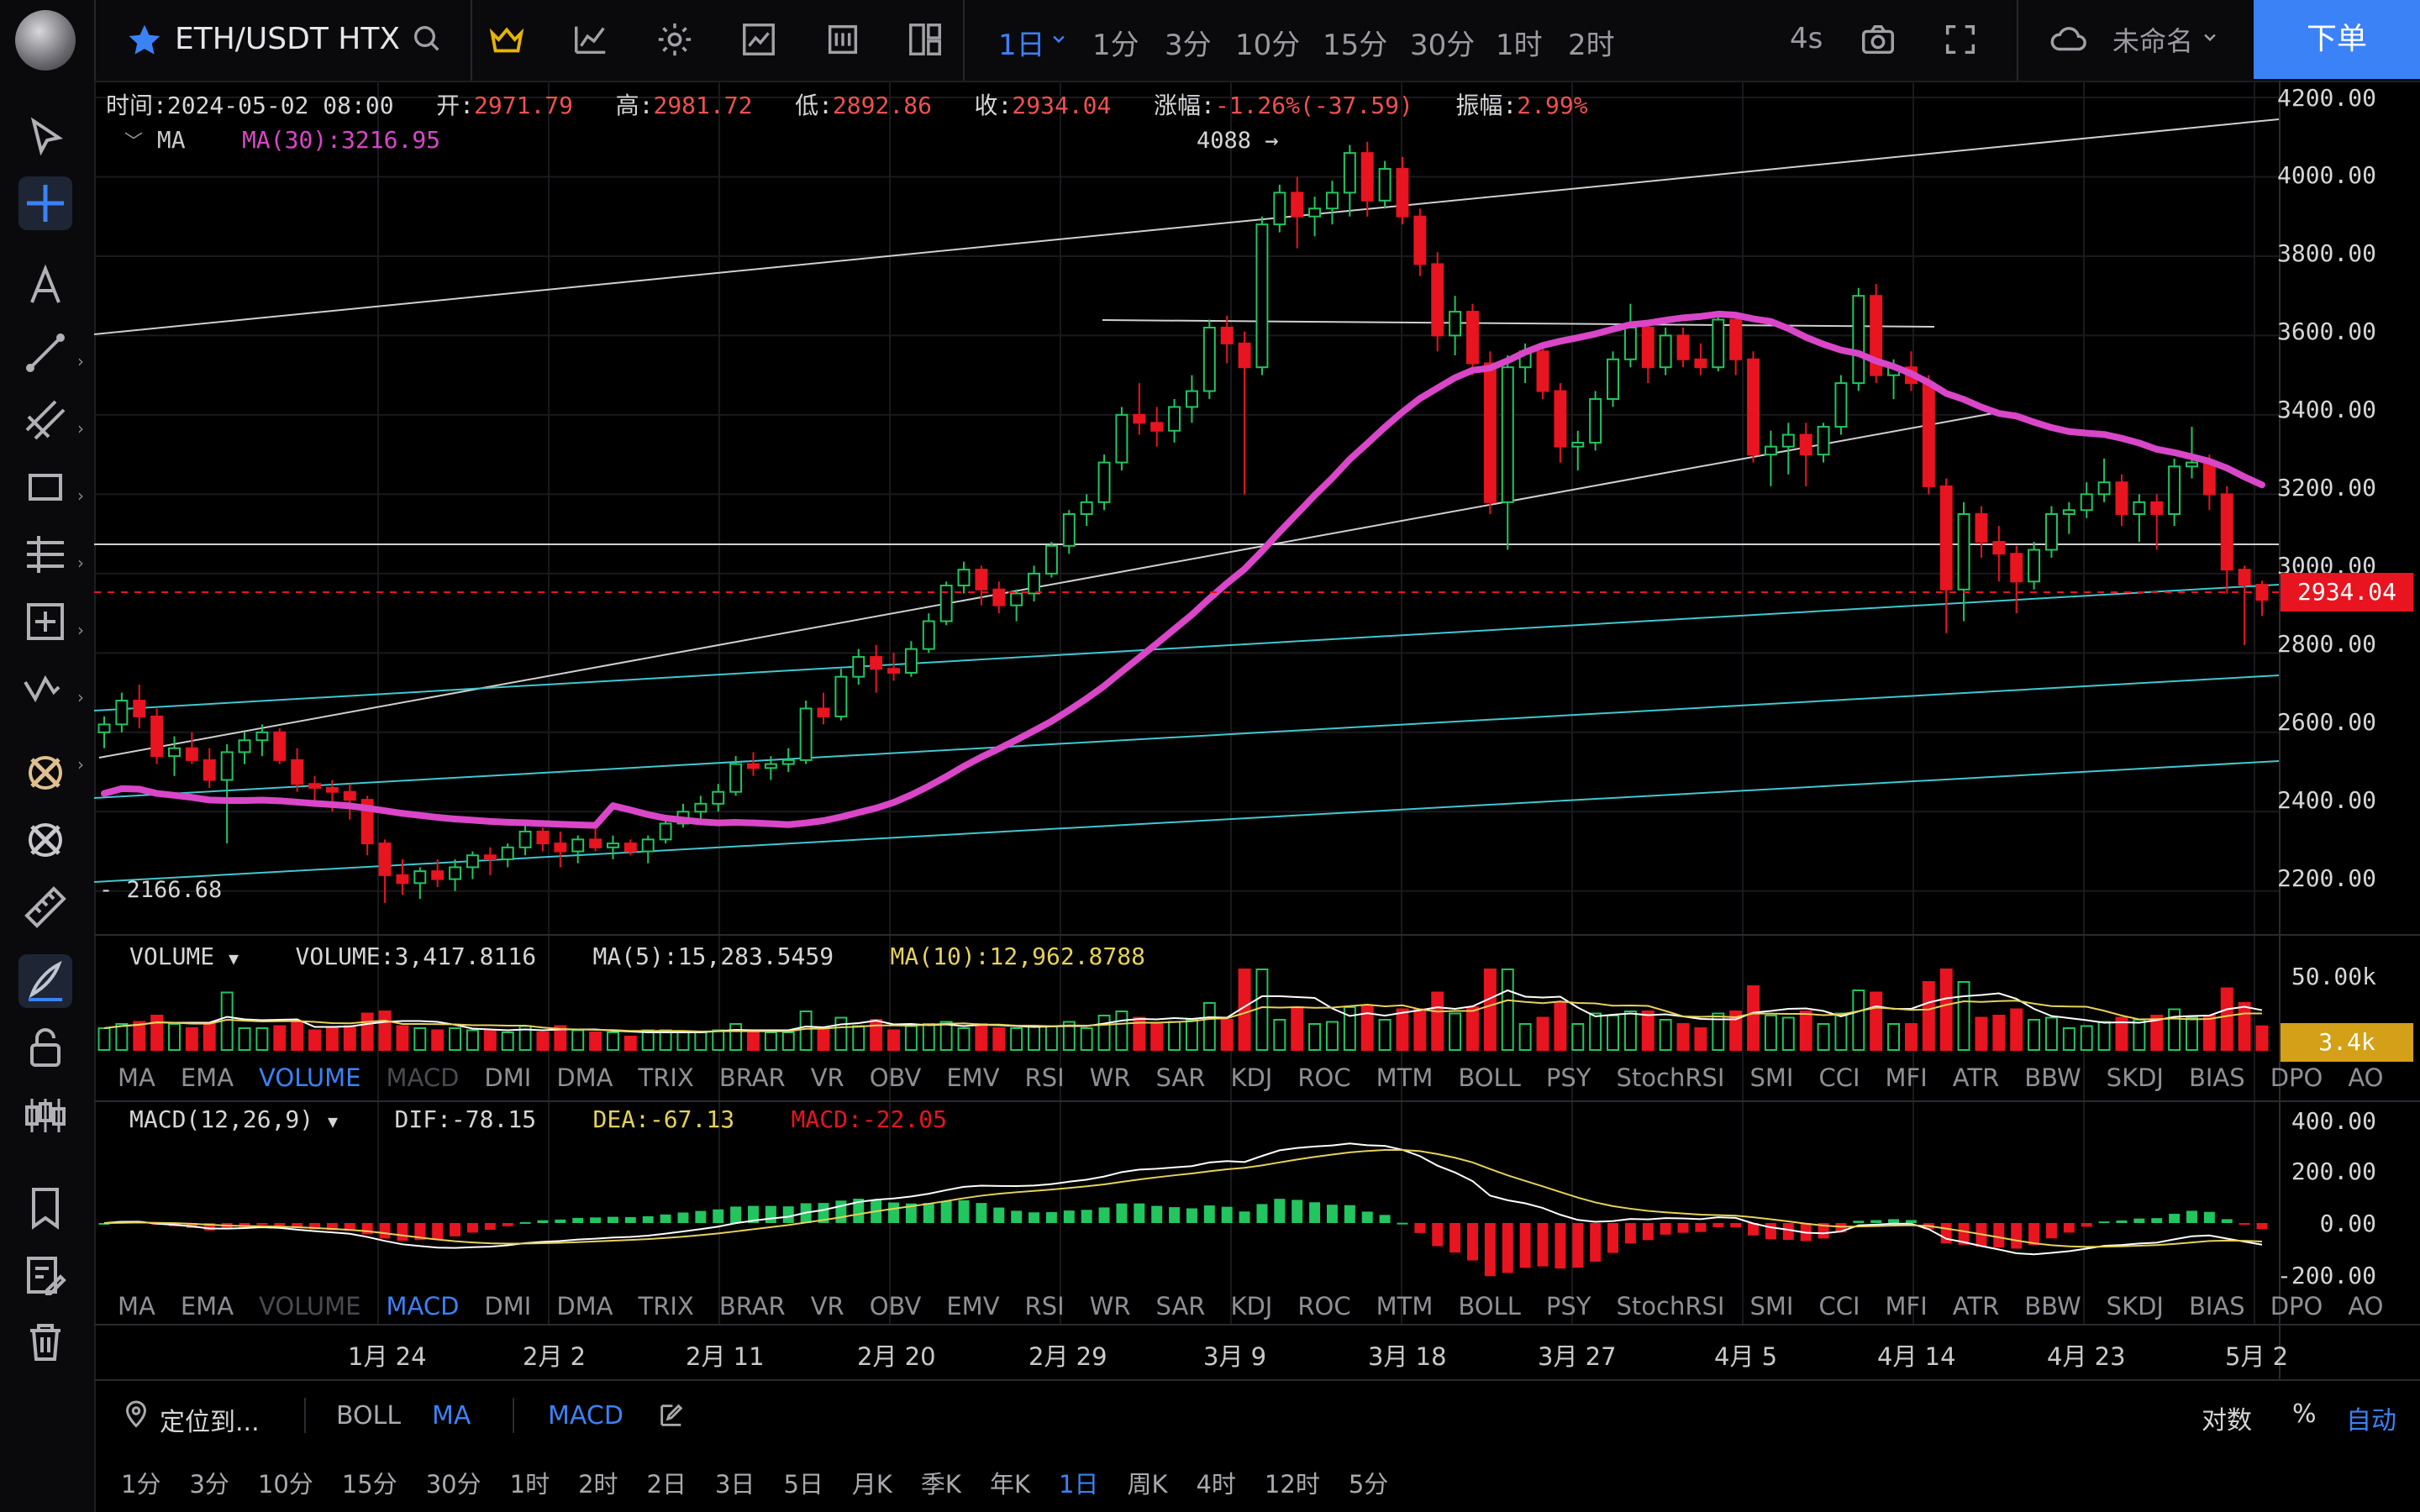  I want to click on indicator-icon, so click(590, 39).